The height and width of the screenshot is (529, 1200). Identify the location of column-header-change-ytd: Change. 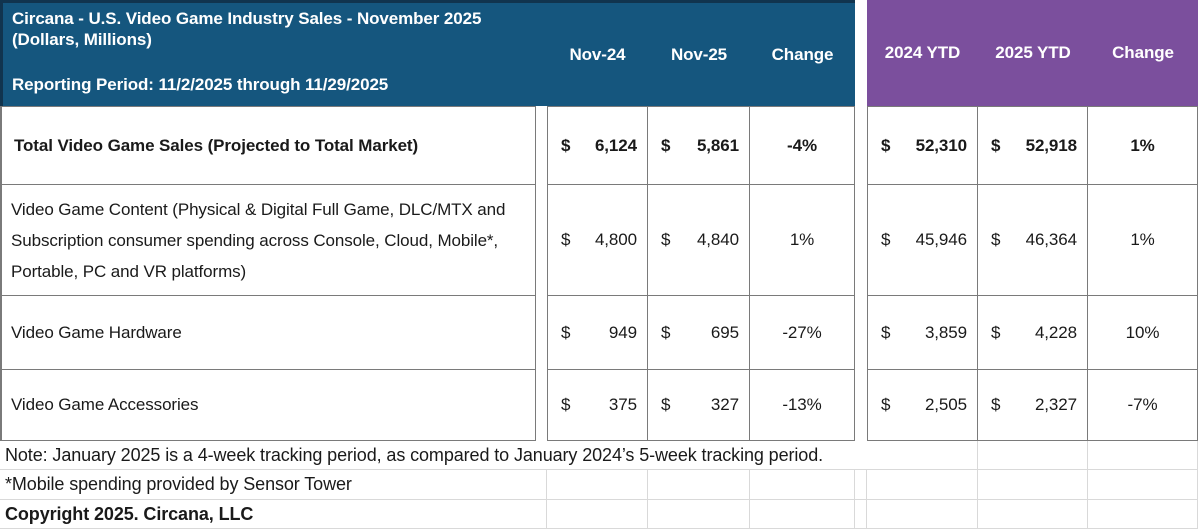
(1143, 53).